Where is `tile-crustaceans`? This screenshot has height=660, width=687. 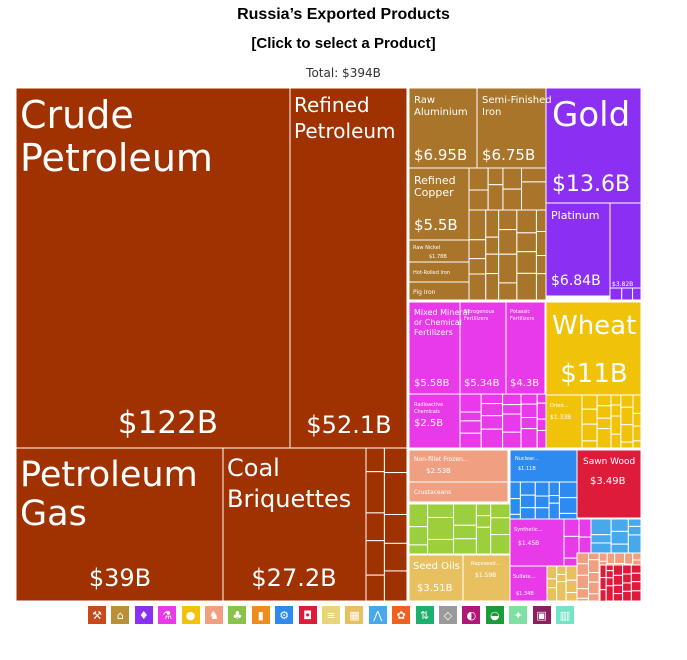 tile-crustaceans is located at coordinates (458, 492).